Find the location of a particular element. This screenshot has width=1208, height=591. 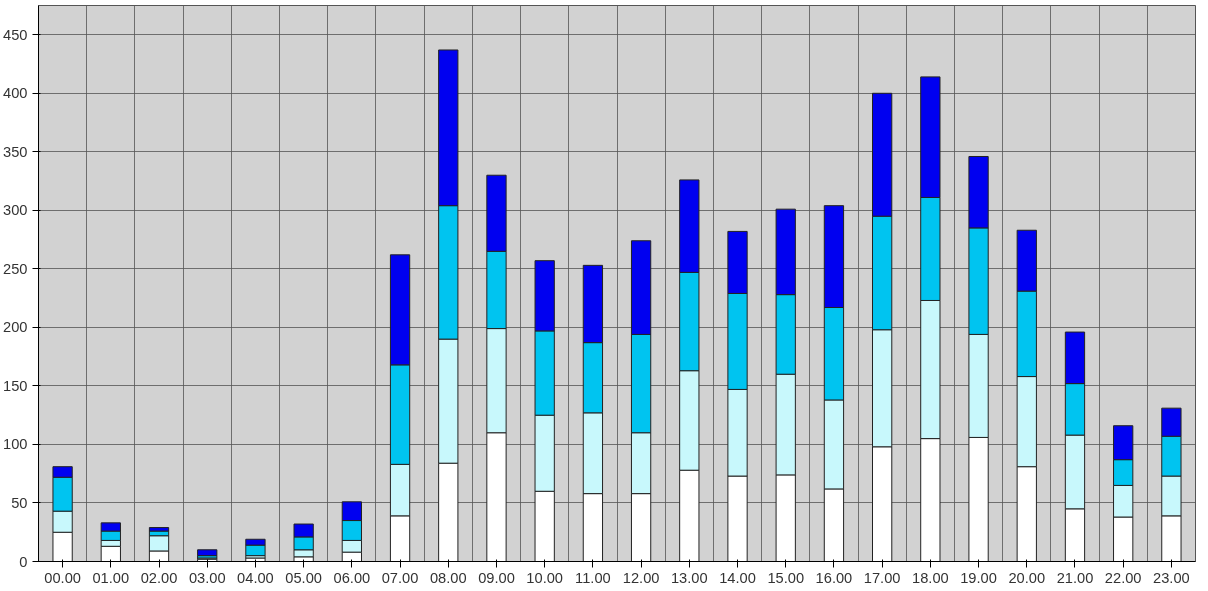

x-tick-label: 11.00 is located at coordinates (593, 577).